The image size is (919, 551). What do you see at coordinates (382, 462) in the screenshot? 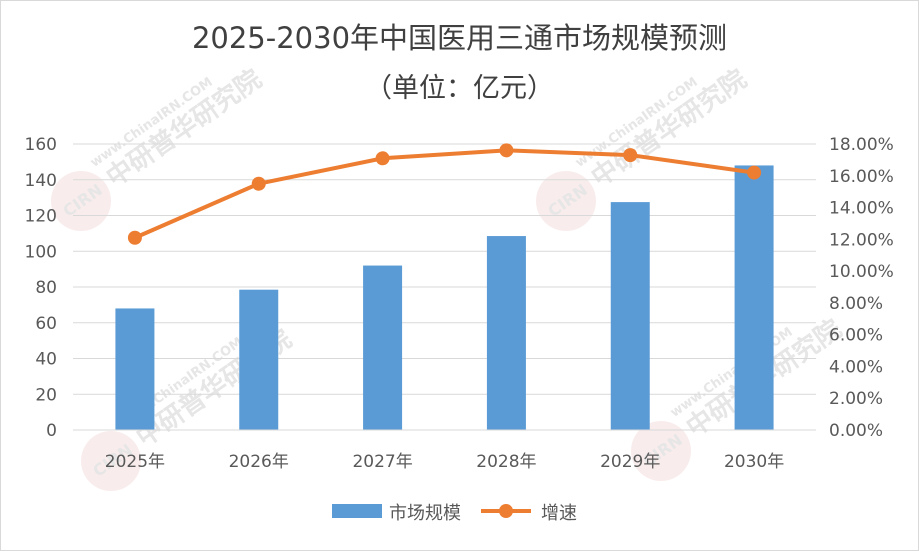
I see `x-tick-label: 2027年` at bounding box center [382, 462].